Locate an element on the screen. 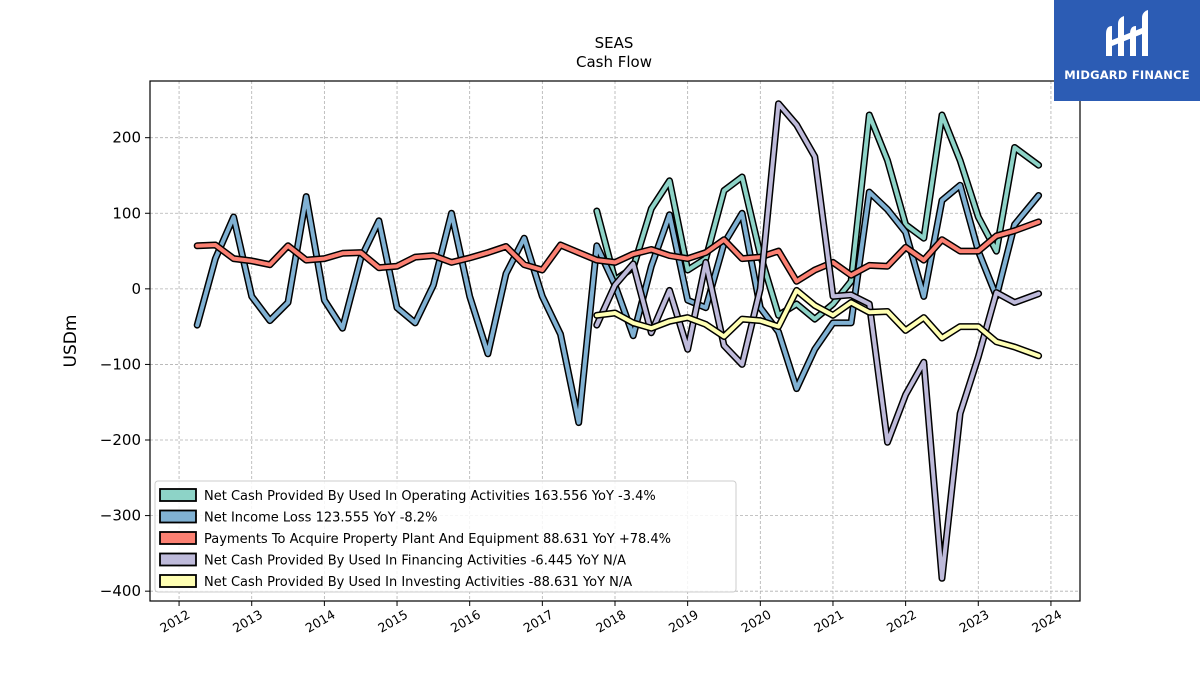 The height and width of the screenshot is (675, 1200). brand-name: MIDGARD FINANCE is located at coordinates (1127, 75).